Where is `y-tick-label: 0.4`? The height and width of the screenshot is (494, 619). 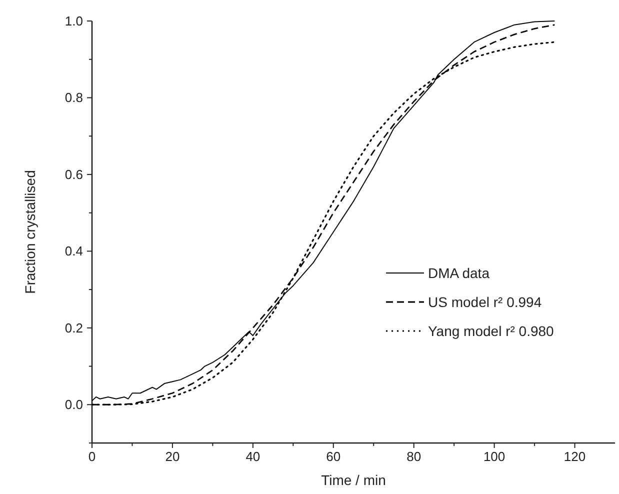 y-tick-label: 0.4 is located at coordinates (73, 251).